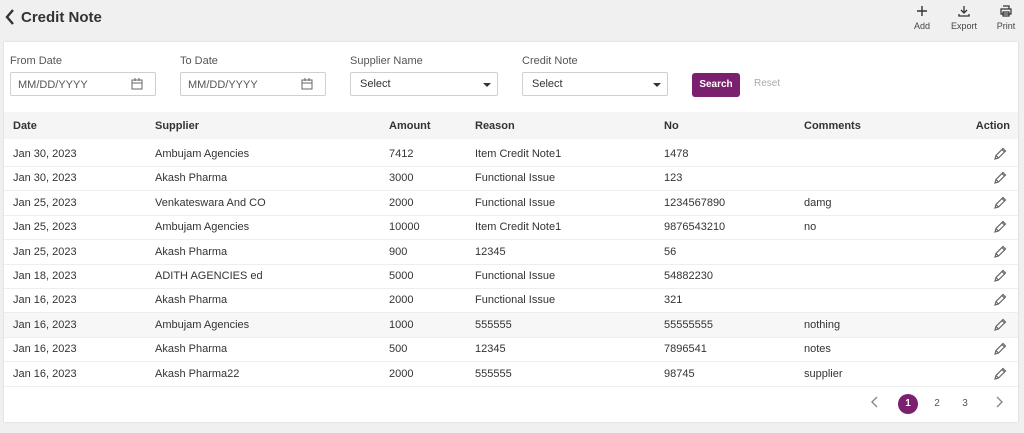 Image resolution: width=1024 pixels, height=433 pixels. Describe the element at coordinates (547, 84) in the screenshot. I see `select-value: Select` at that location.